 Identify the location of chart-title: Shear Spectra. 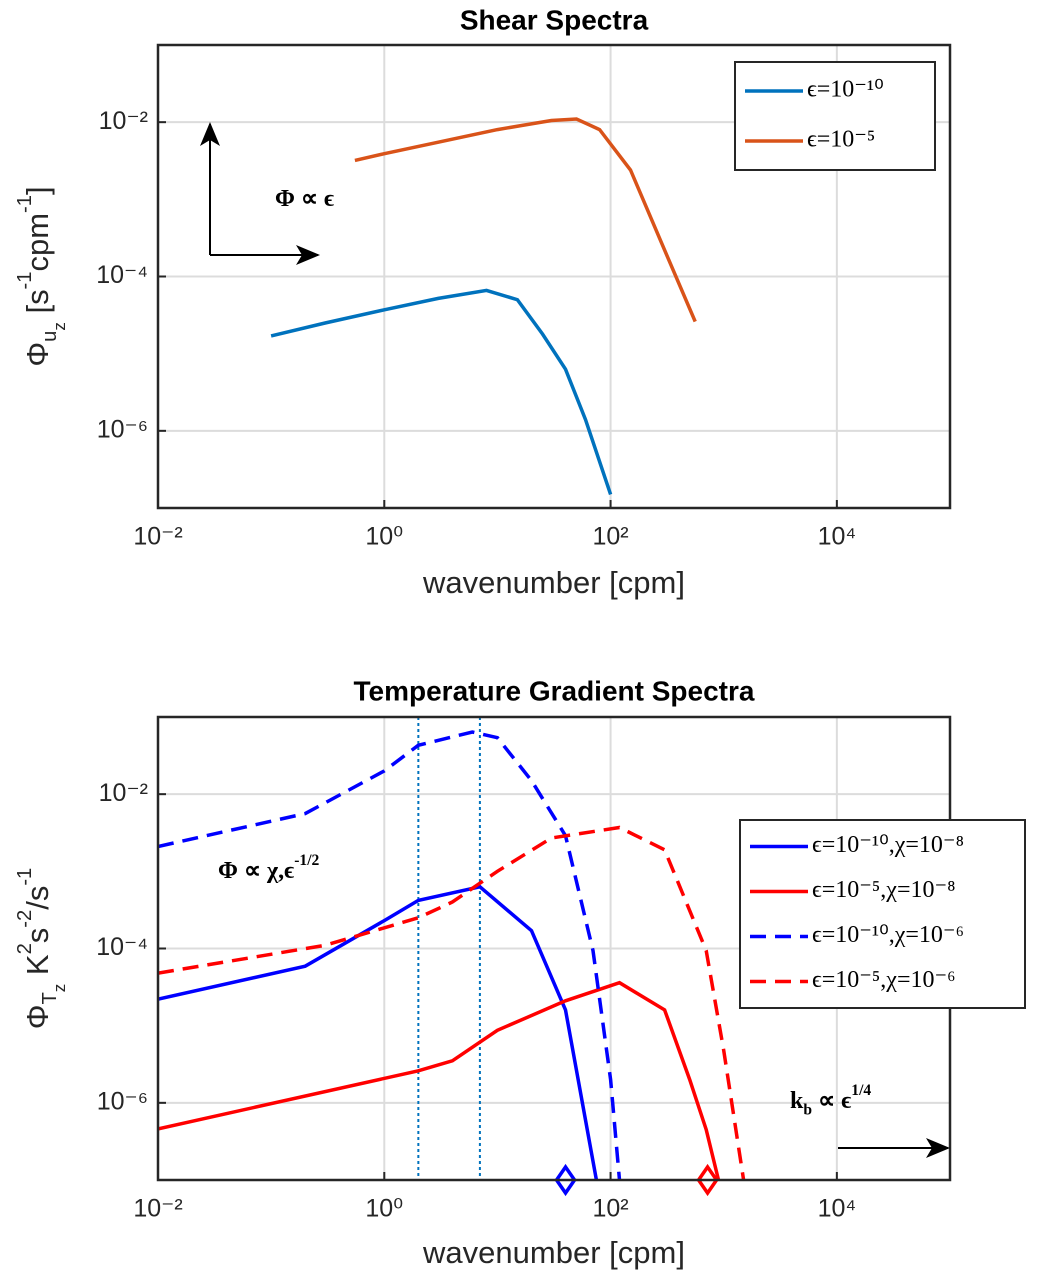
(554, 19).